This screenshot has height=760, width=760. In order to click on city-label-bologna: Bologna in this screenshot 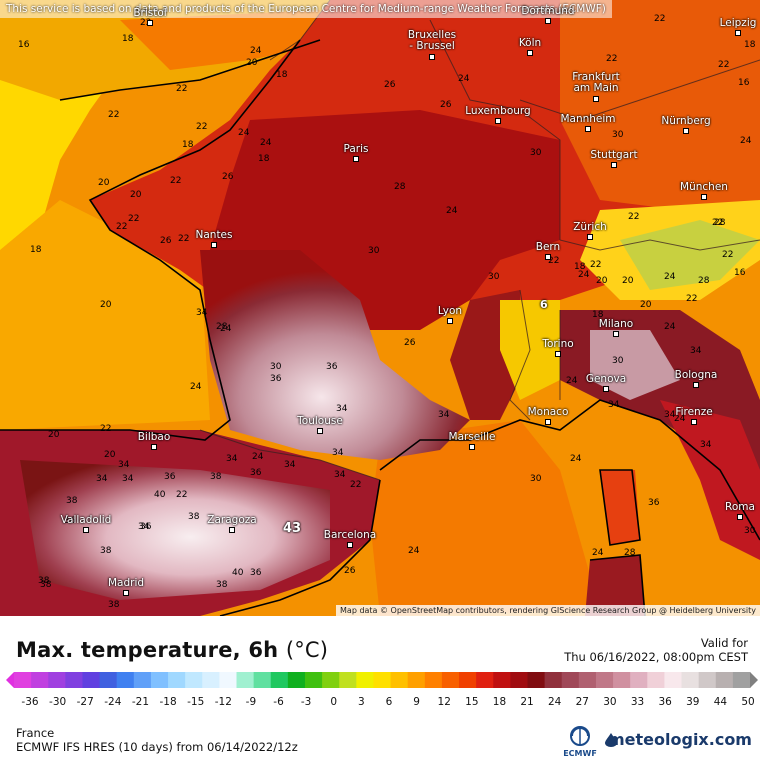, I will do `click(696, 375)`.